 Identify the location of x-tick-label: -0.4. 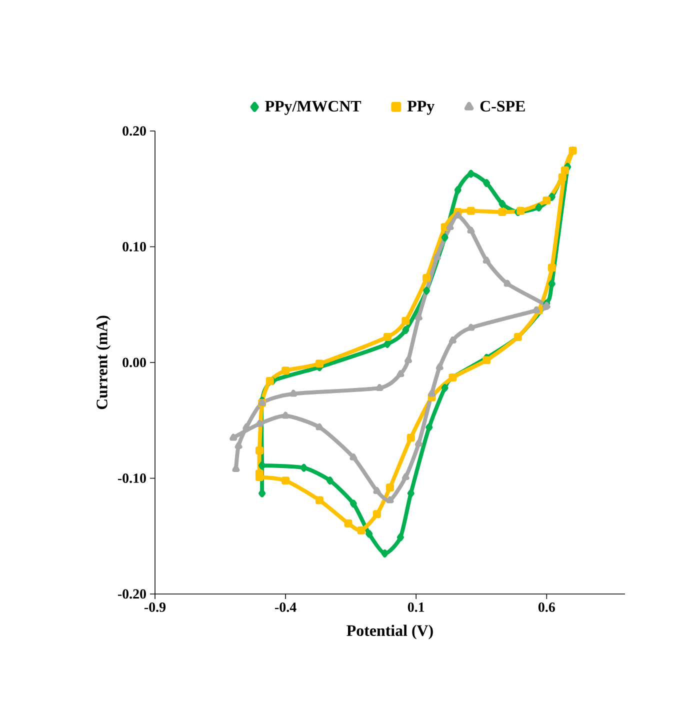
(285, 607).